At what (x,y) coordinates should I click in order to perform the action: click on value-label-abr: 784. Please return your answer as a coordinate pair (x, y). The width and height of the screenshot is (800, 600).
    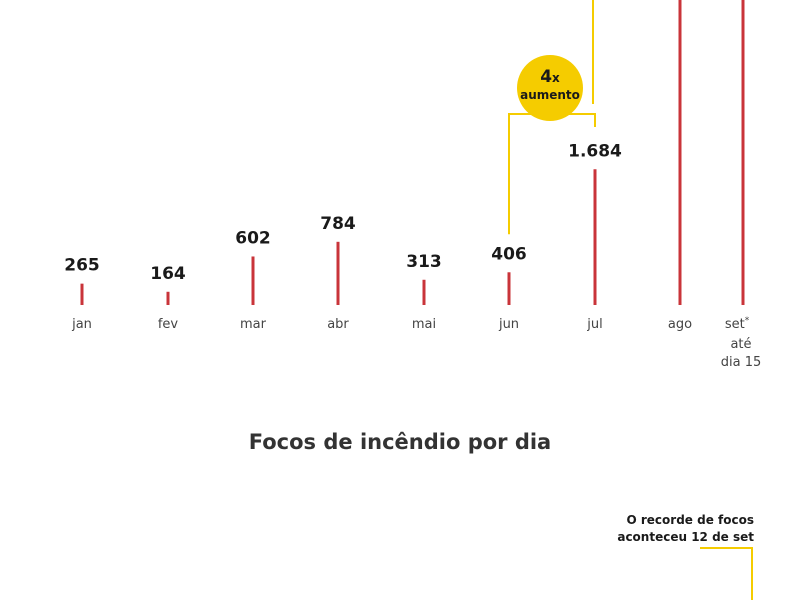
    Looking at the image, I should click on (338, 224).